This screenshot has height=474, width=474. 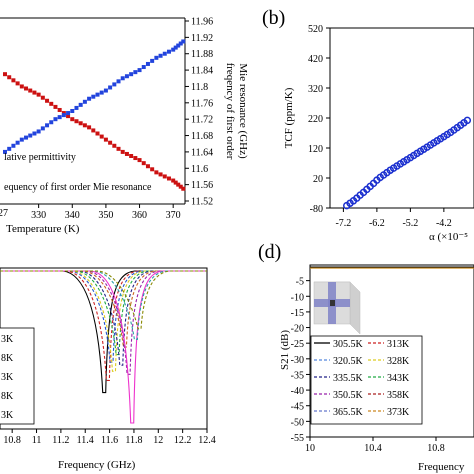 What do you see at coordinates (94, 115) in the screenshot?
I see `panel-a-series` at bounding box center [94, 115].